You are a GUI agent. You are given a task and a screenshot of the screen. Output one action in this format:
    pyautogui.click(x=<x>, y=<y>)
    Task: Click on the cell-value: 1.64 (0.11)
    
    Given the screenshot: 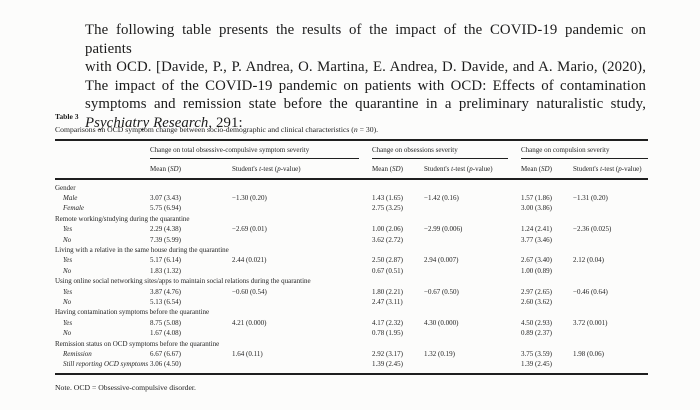 What is the action you would take?
    pyautogui.click(x=247, y=354)
    